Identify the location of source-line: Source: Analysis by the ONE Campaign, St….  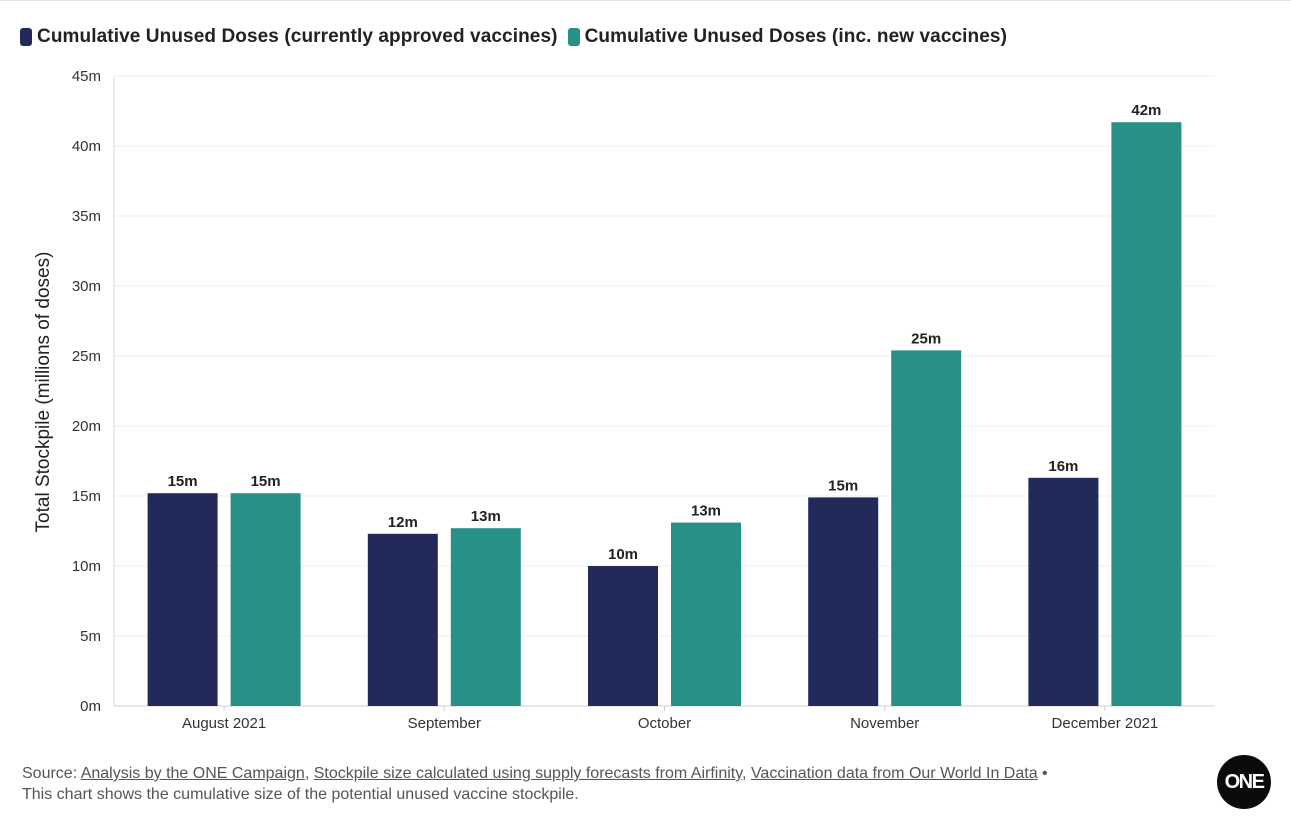
(612, 773).